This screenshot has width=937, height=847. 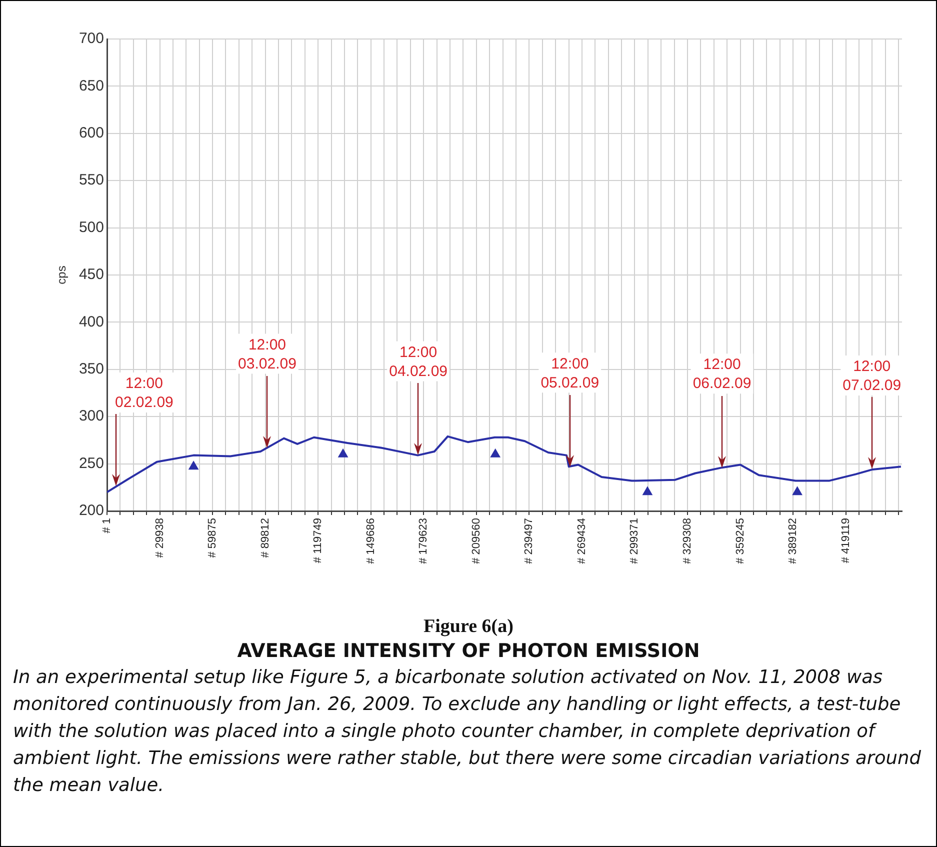 I want to click on y-tick-label: 700, so click(x=91, y=39).